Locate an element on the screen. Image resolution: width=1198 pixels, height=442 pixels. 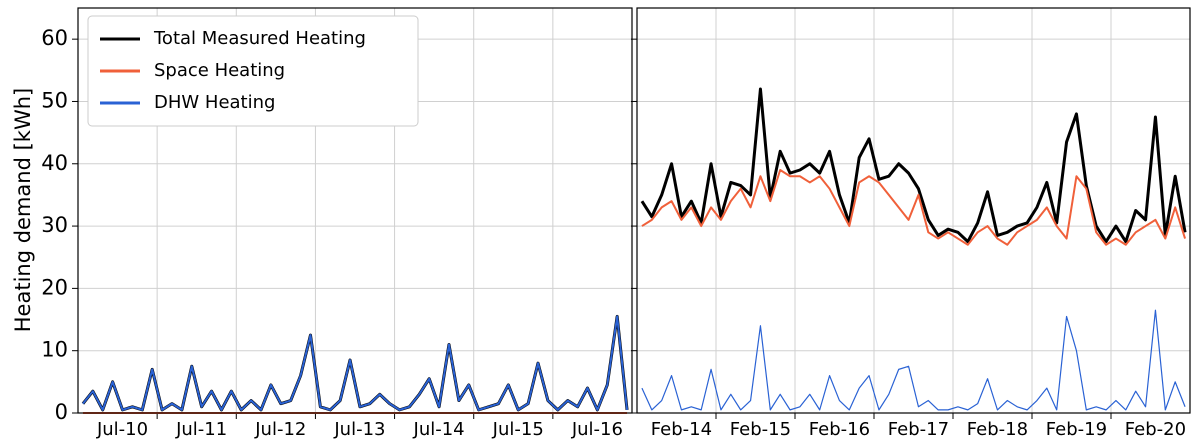
x-tick-label: Jul-11 is located at coordinates (201, 429).